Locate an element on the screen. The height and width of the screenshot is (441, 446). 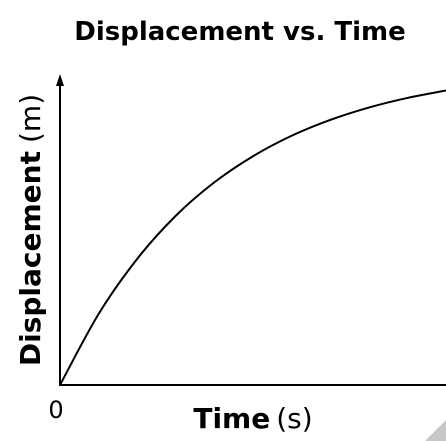
y-unit: (m) is located at coordinates (30, 118).